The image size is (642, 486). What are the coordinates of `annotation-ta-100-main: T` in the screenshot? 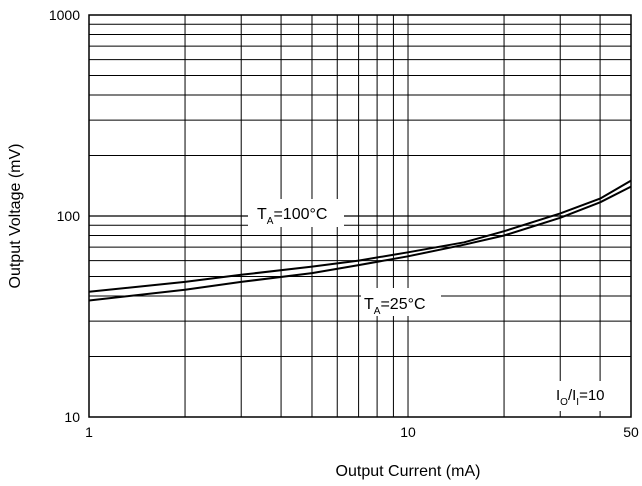 It's located at (262, 214).